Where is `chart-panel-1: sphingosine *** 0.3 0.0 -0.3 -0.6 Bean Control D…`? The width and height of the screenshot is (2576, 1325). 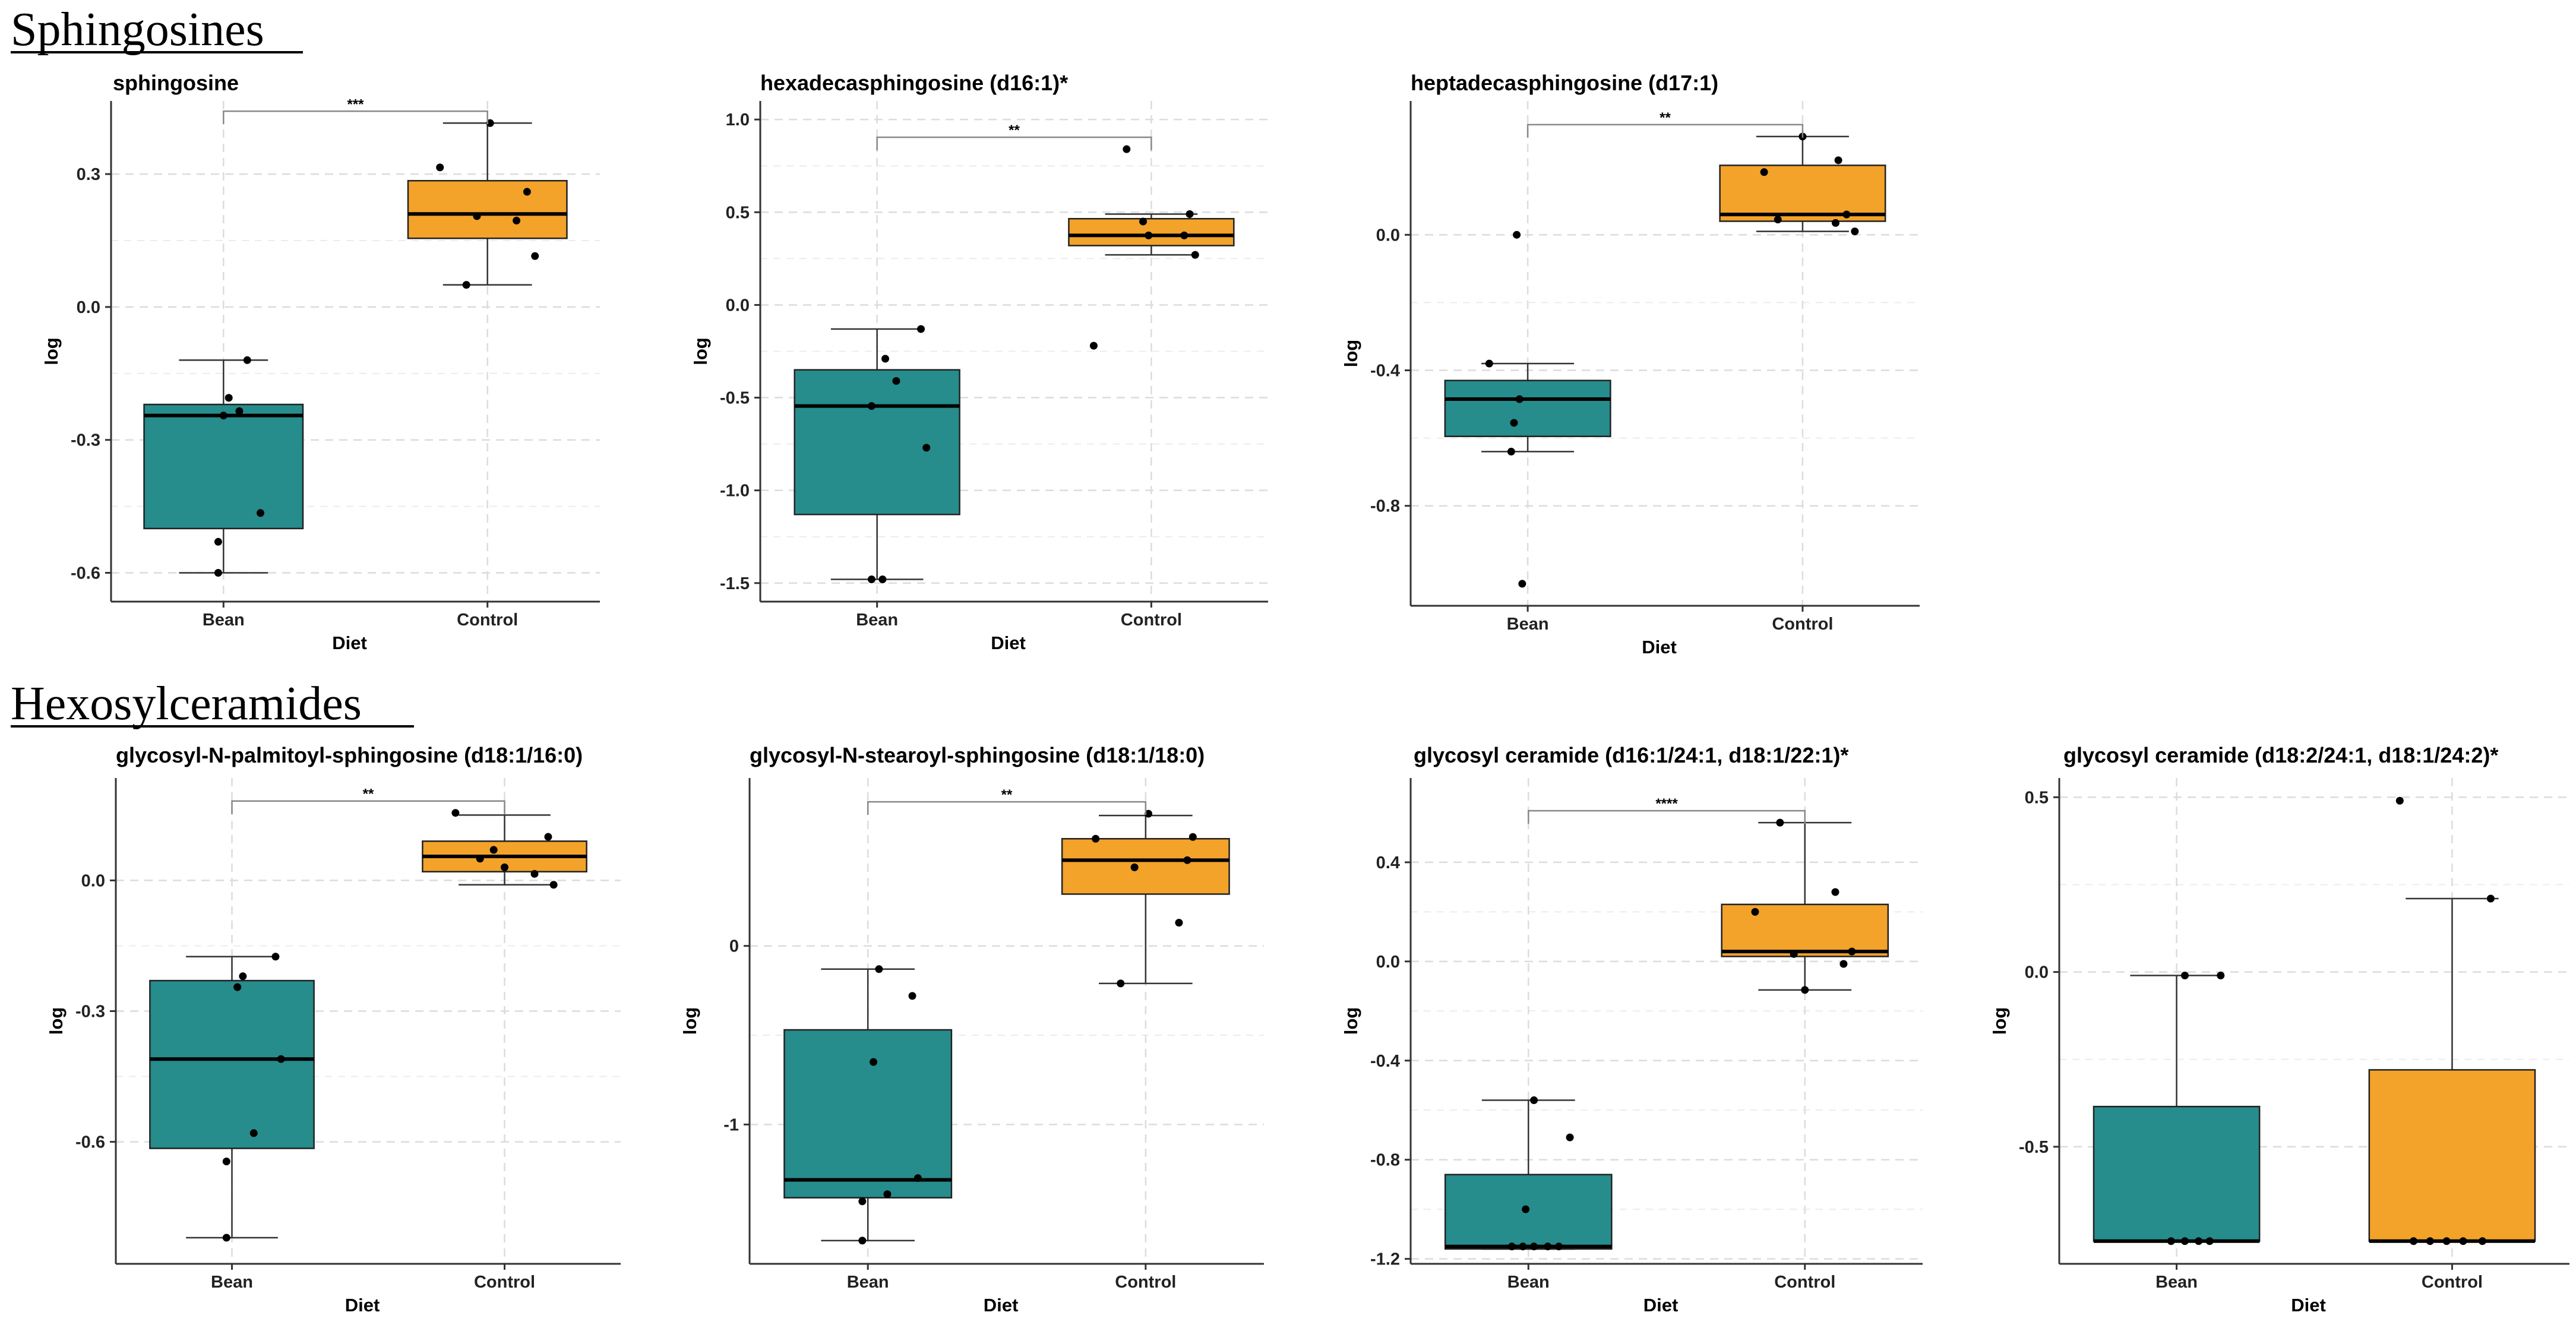 chart-panel-1: sphingosine *** 0.3 0.0 -0.3 -0.6 Bean Control D… is located at coordinates (320, 362).